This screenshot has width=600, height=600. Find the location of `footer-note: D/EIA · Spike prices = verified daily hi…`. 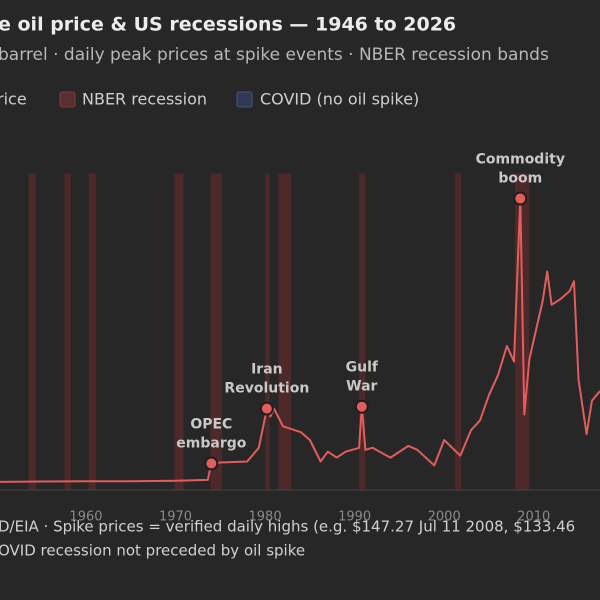

footer-note: D/EIA · Spike prices = verified daily hi… is located at coordinates (287, 527).